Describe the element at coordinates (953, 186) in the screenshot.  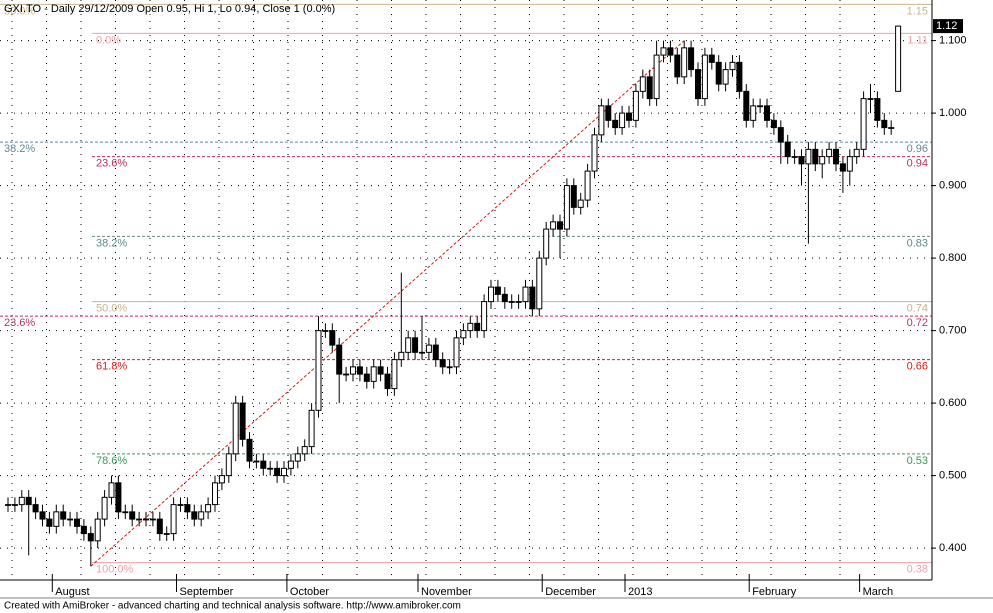
I see `y-tick-label: 0.900` at that location.